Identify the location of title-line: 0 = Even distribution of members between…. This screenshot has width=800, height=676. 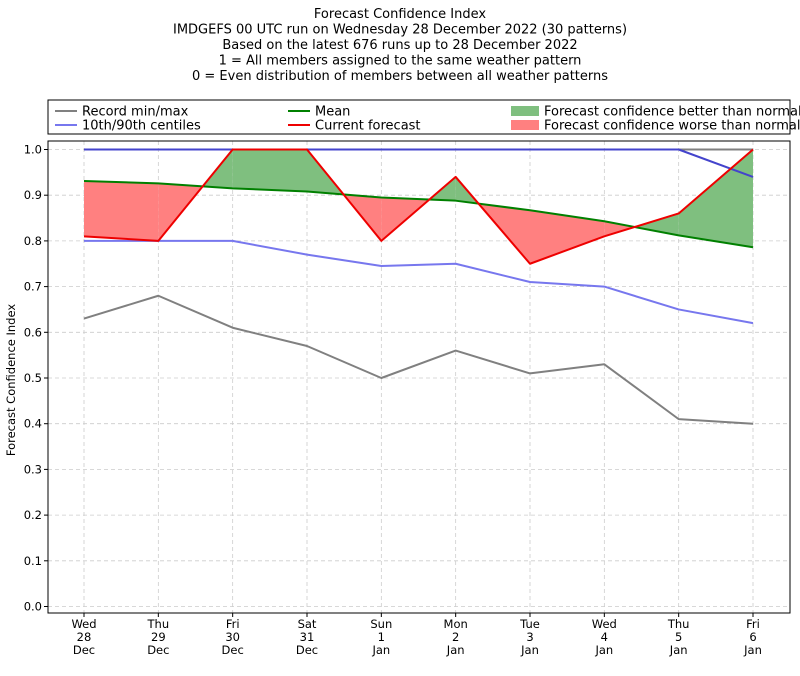
(400, 76).